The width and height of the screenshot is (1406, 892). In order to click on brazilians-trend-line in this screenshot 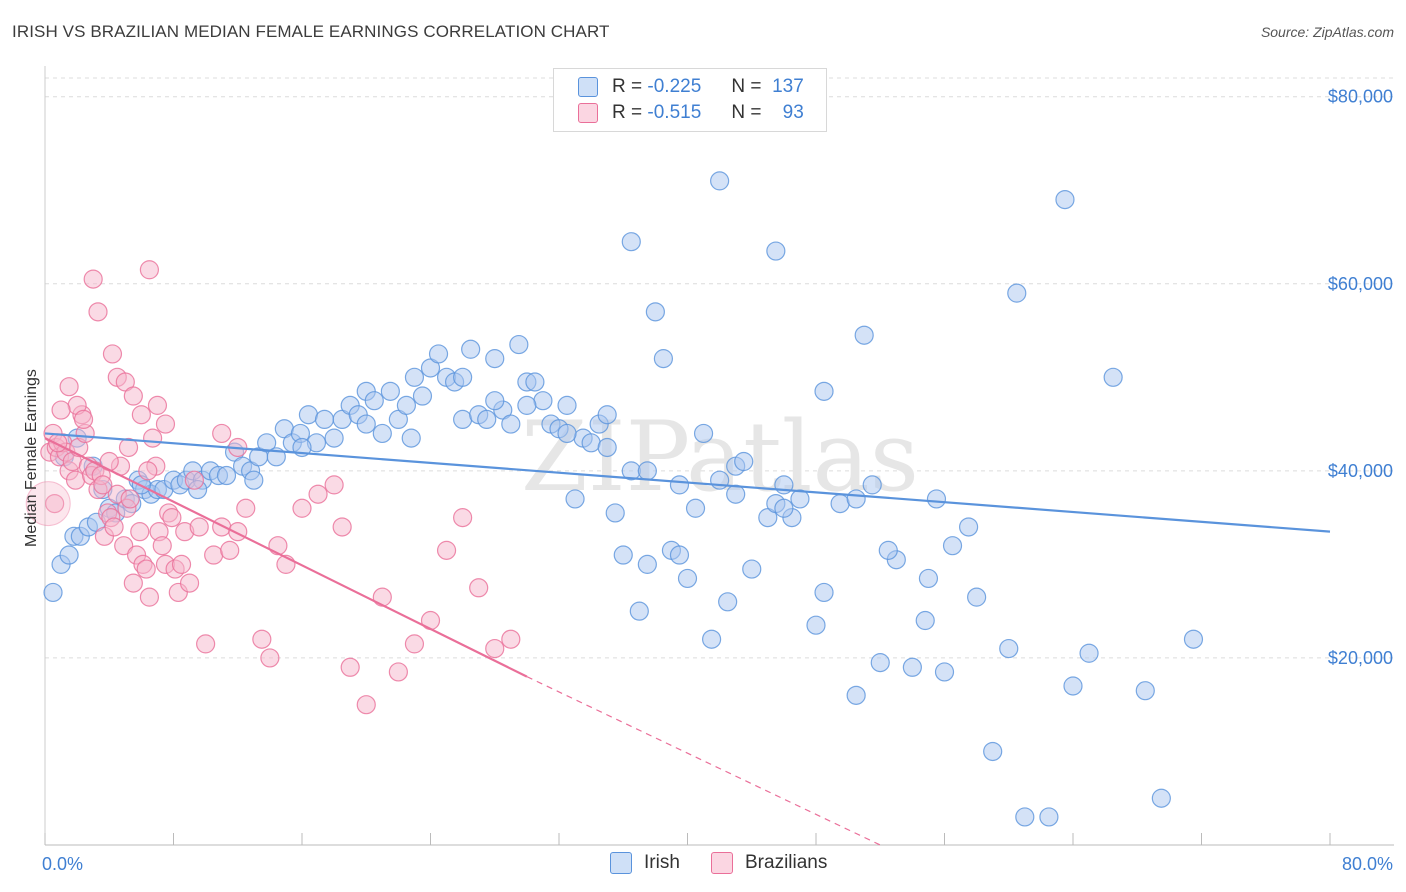, I will do `click(286, 557)`.